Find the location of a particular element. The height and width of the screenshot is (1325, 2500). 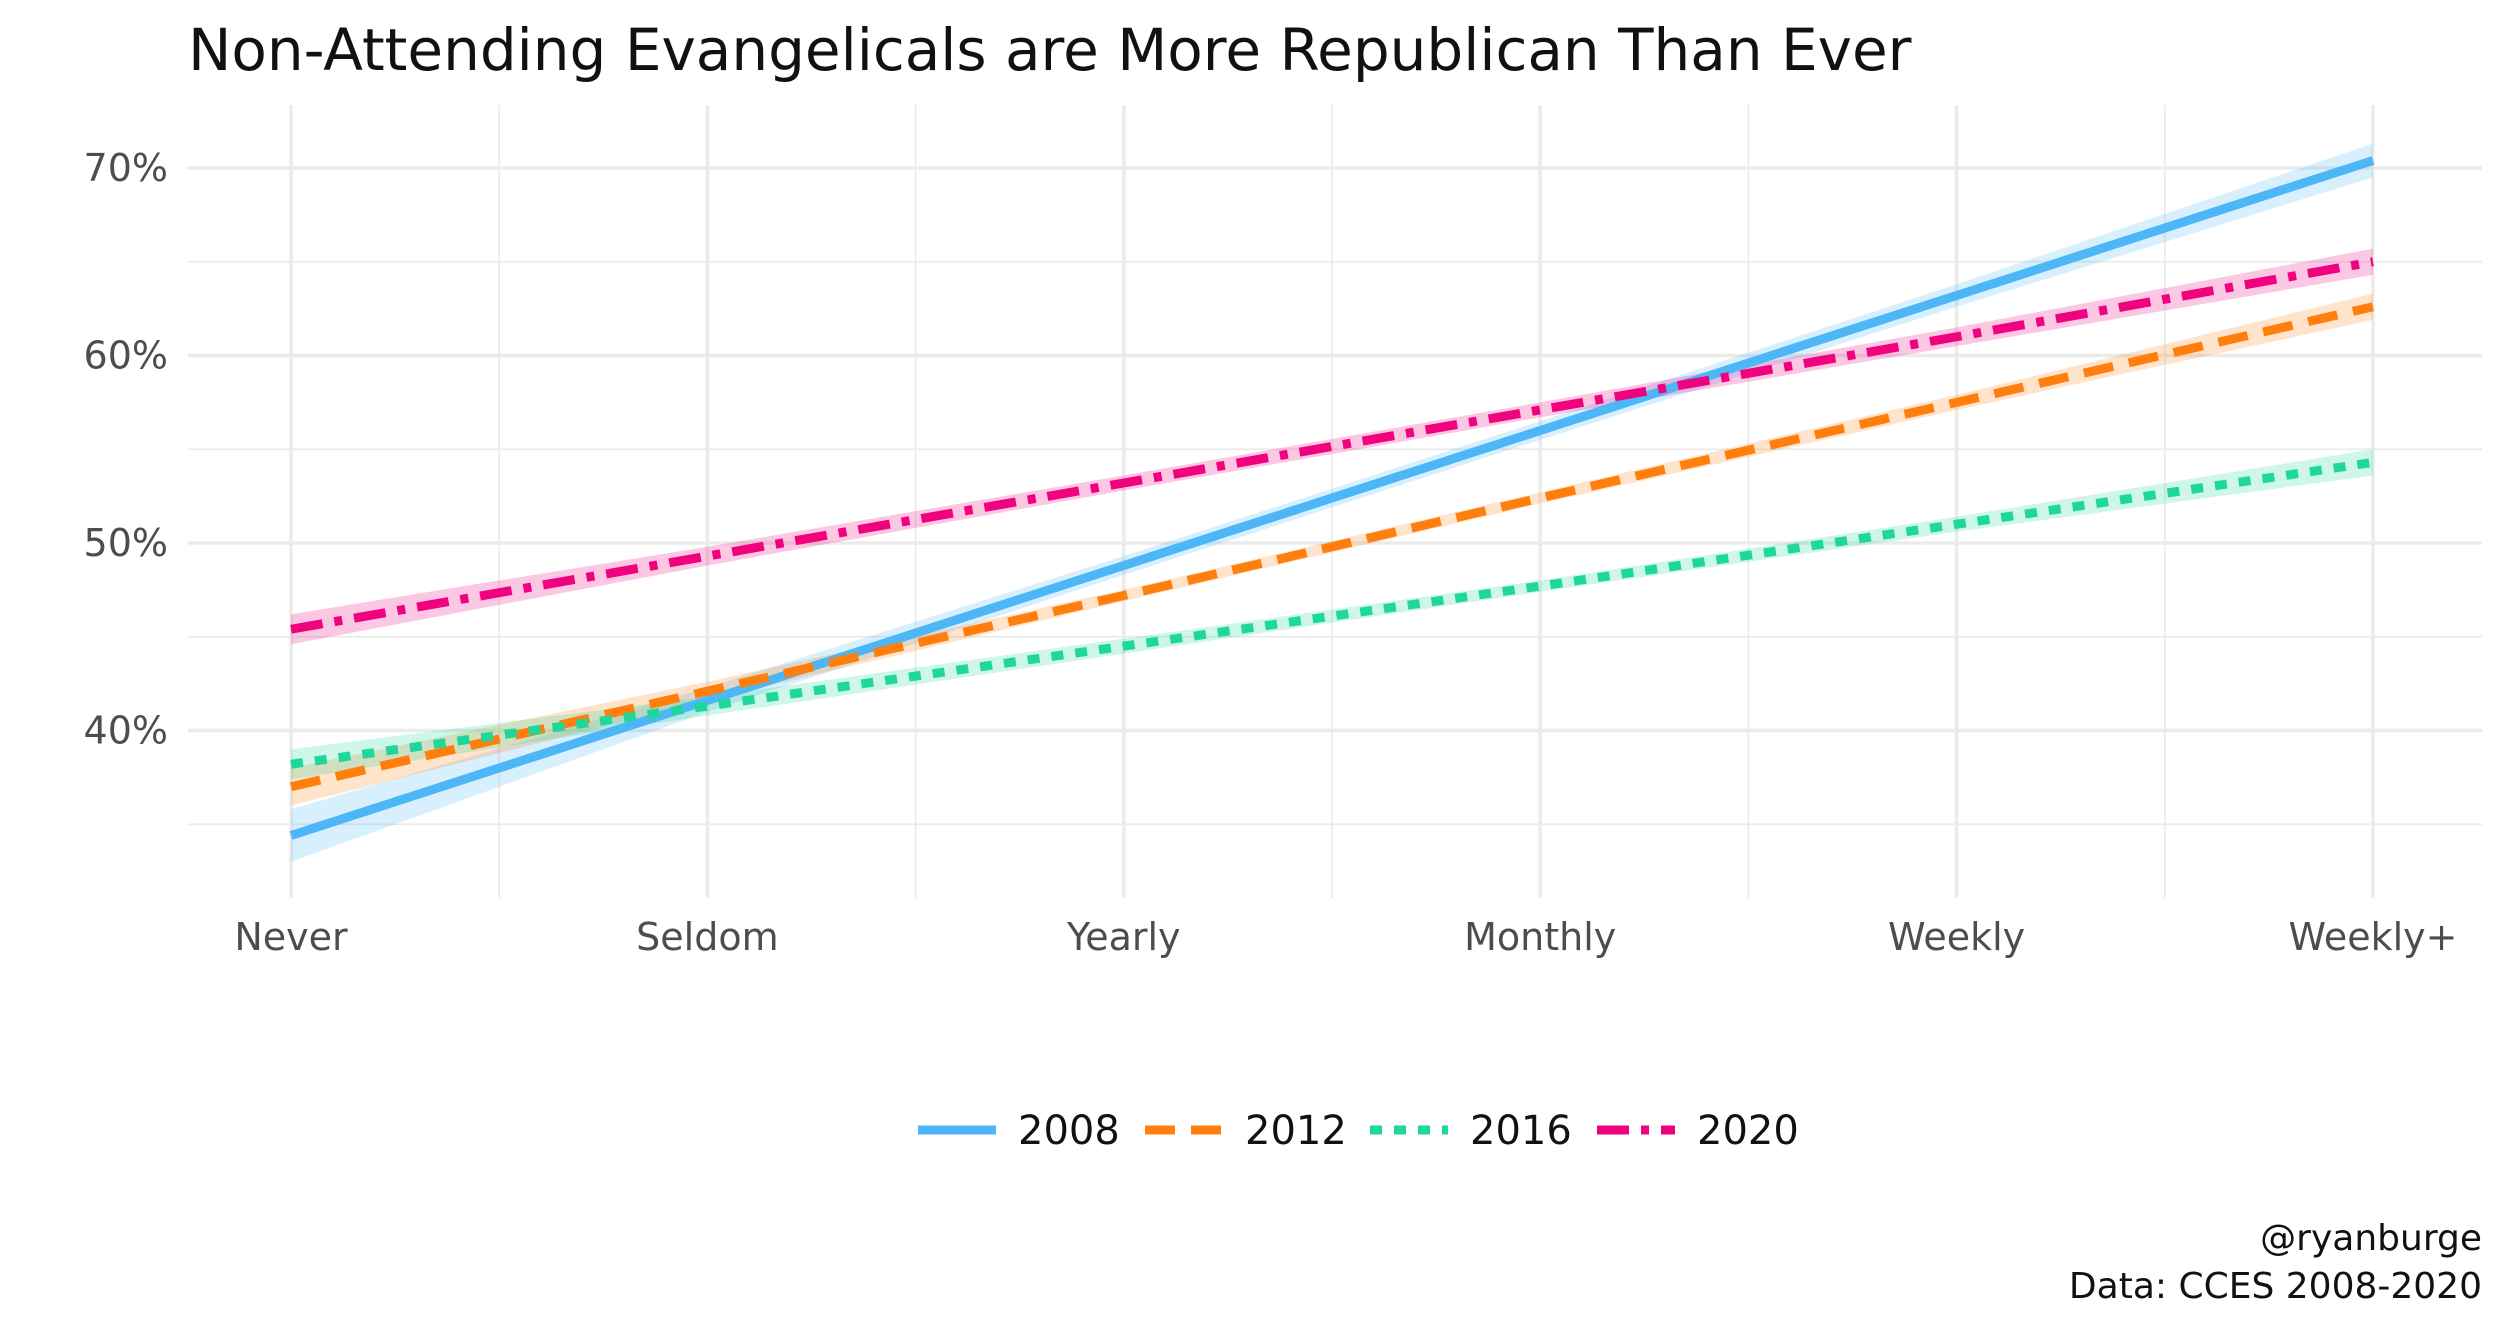

y-tick-label: 60% is located at coordinates (126, 356).